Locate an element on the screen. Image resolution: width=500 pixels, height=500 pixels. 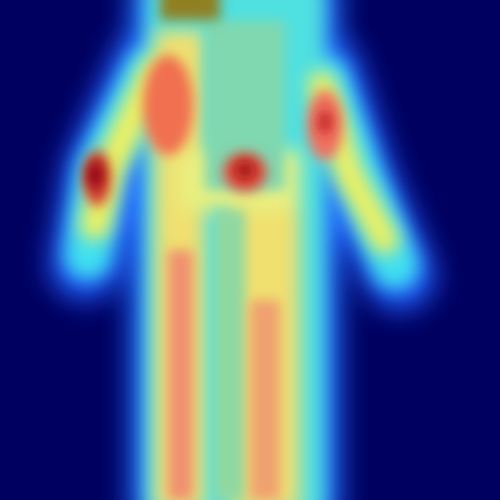
hot-spots is located at coordinates (209, 149).